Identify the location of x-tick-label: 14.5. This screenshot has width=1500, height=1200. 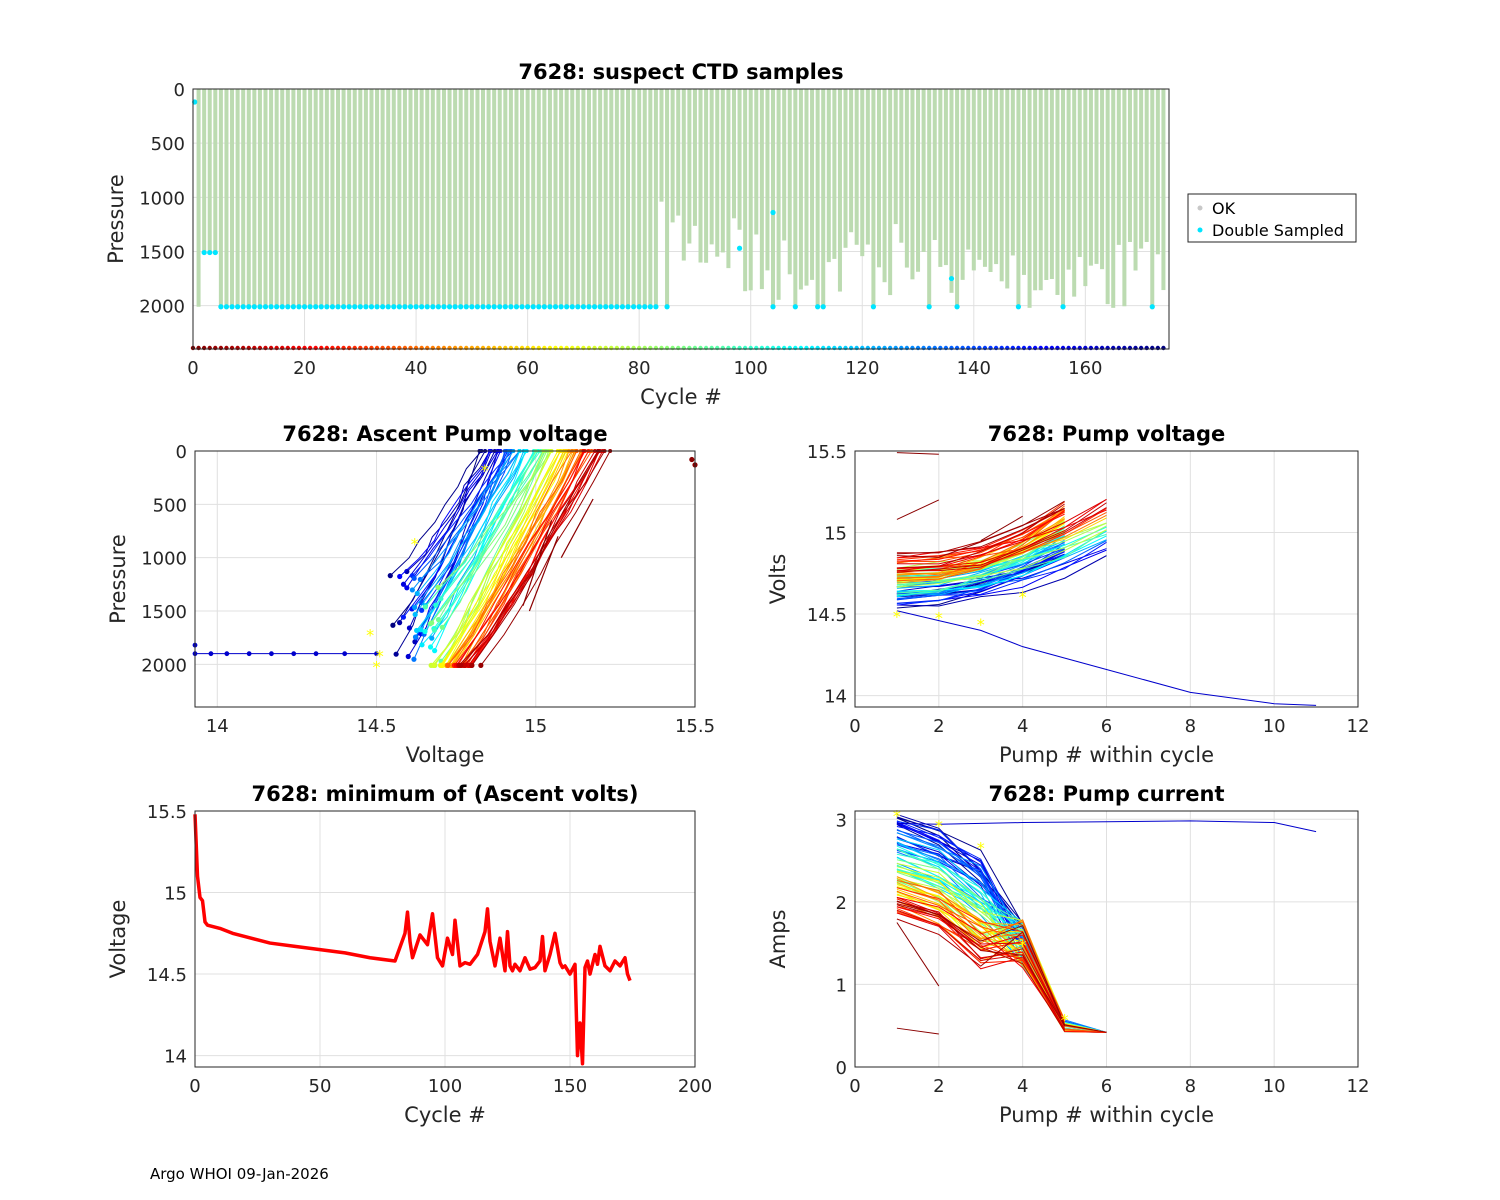
(376, 726).